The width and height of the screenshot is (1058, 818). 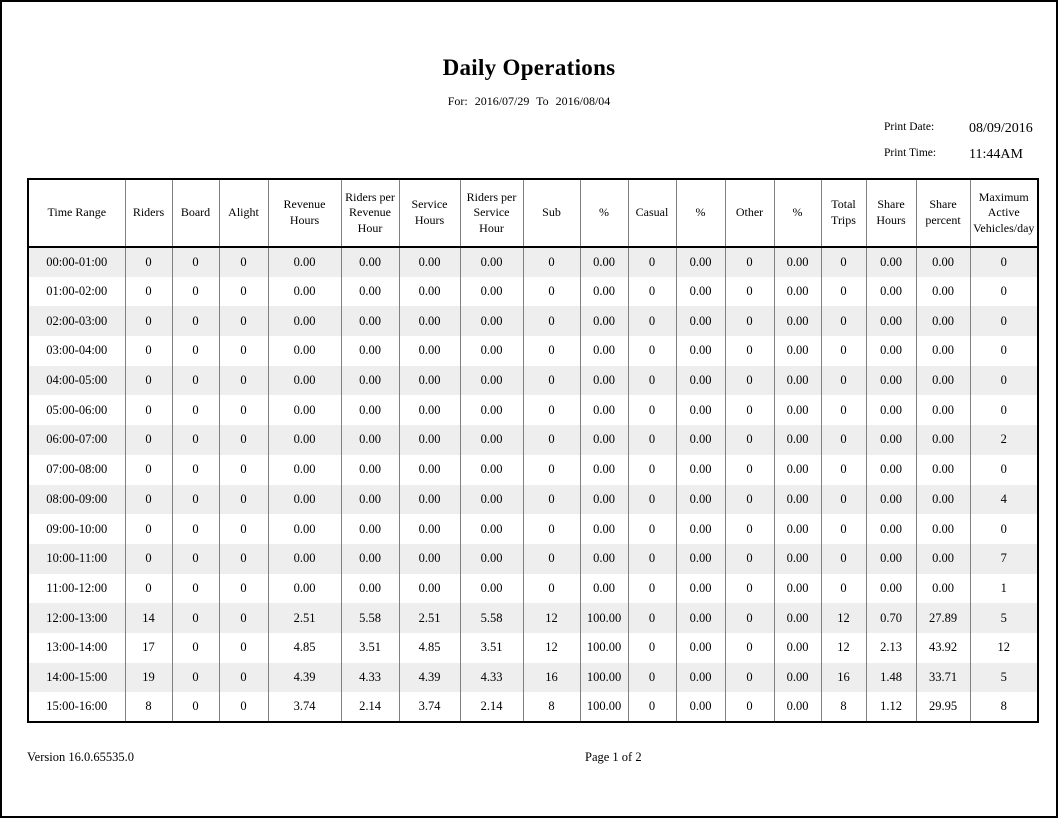 I want to click on table-cell: 06:00-07:00, so click(x=76, y=440).